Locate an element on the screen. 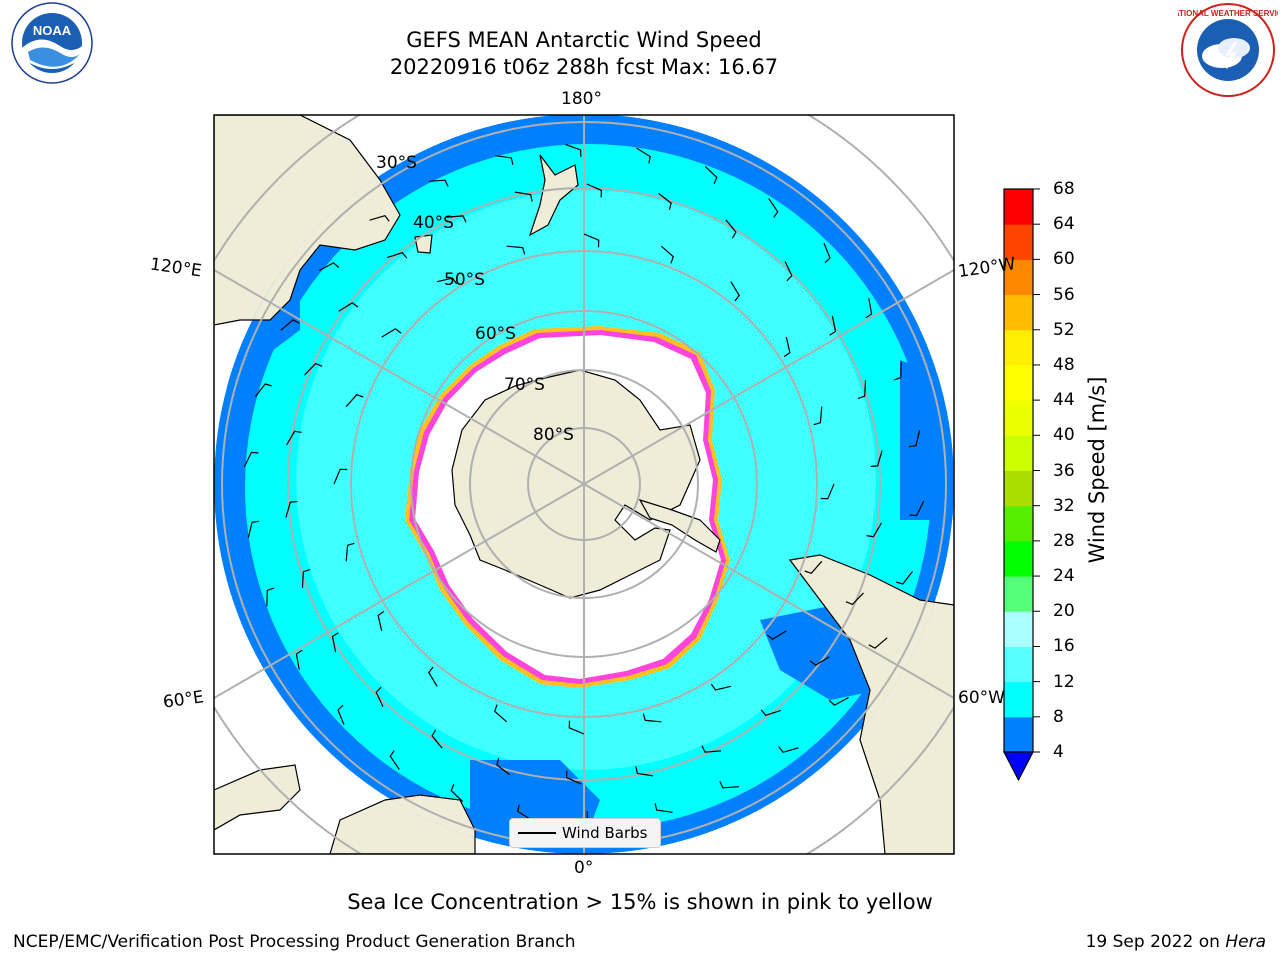 The image size is (1280, 960). lon-label-180: 180° is located at coordinates (581, 99).